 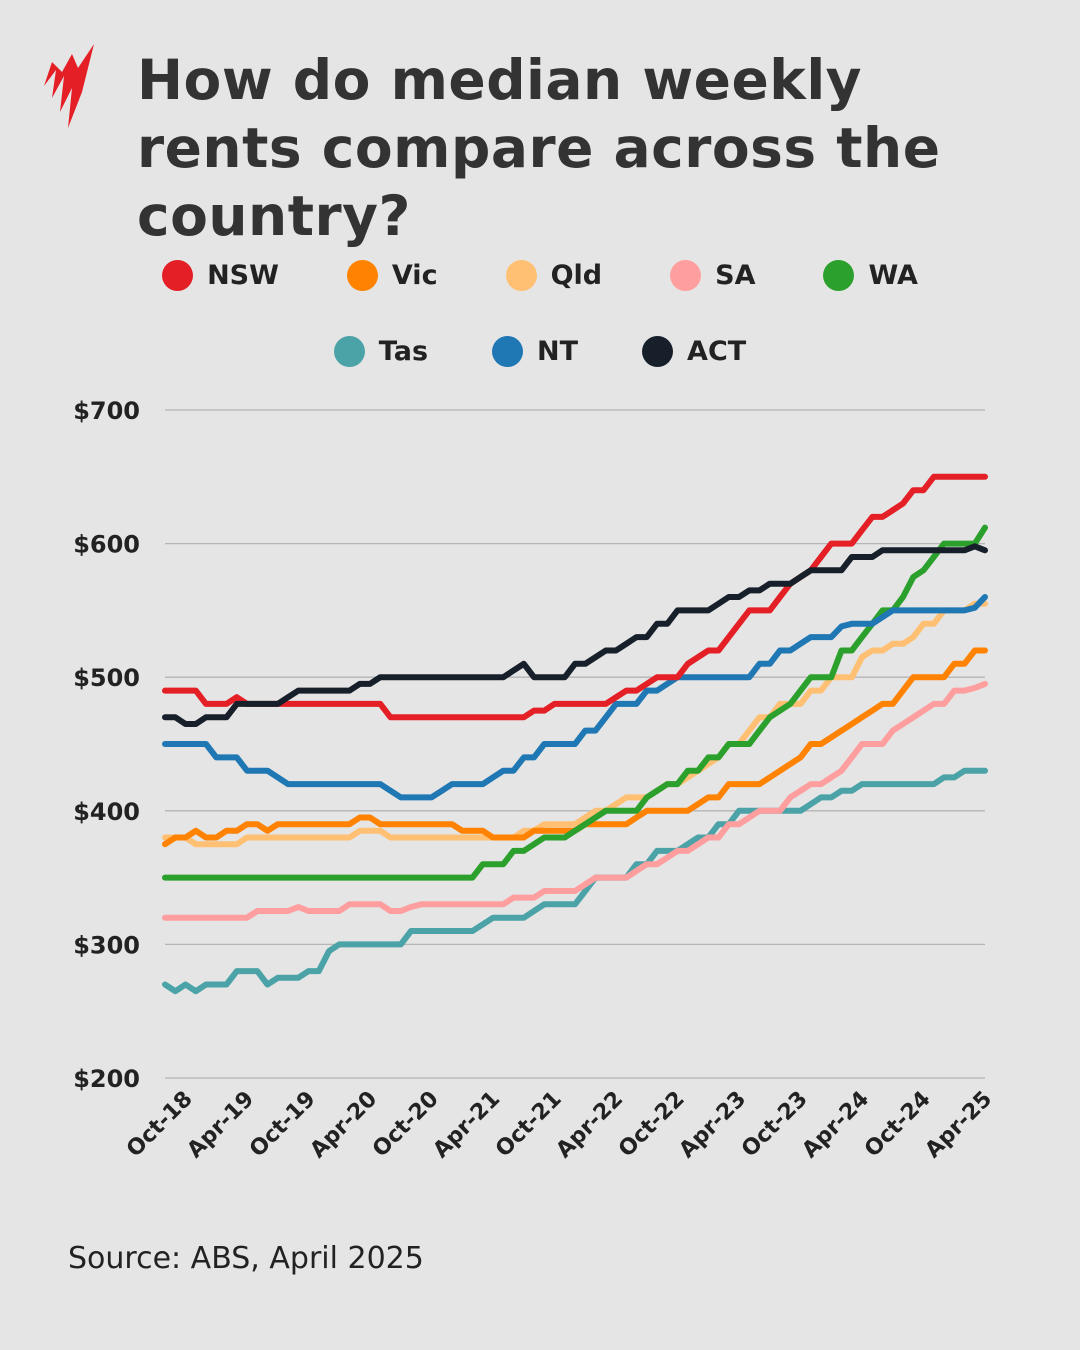 I want to click on legend-label: ACT, so click(x=717, y=351).